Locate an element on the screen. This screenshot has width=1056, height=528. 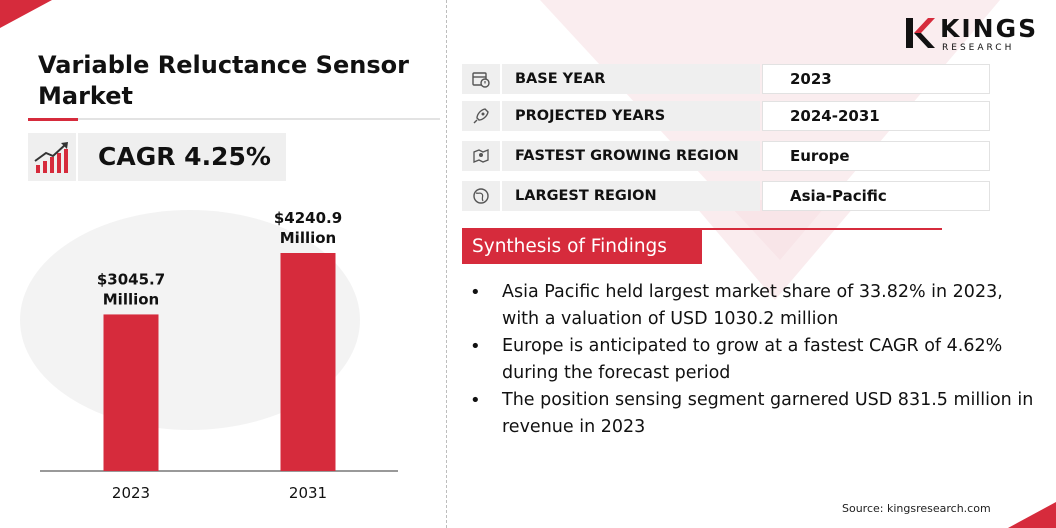
brand-sub: RESEARCH is located at coordinates (978, 48).